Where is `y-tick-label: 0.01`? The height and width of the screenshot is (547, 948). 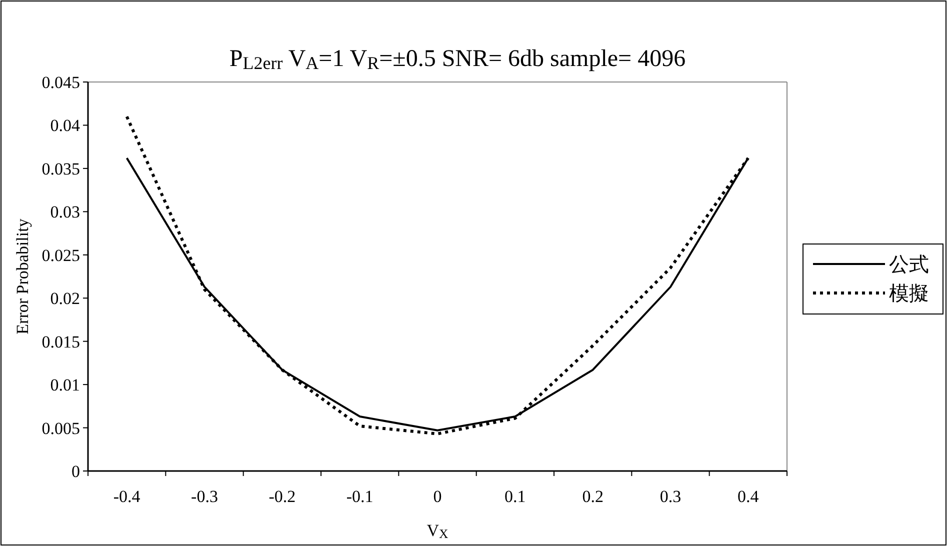
y-tick-label: 0.01 is located at coordinates (65, 385).